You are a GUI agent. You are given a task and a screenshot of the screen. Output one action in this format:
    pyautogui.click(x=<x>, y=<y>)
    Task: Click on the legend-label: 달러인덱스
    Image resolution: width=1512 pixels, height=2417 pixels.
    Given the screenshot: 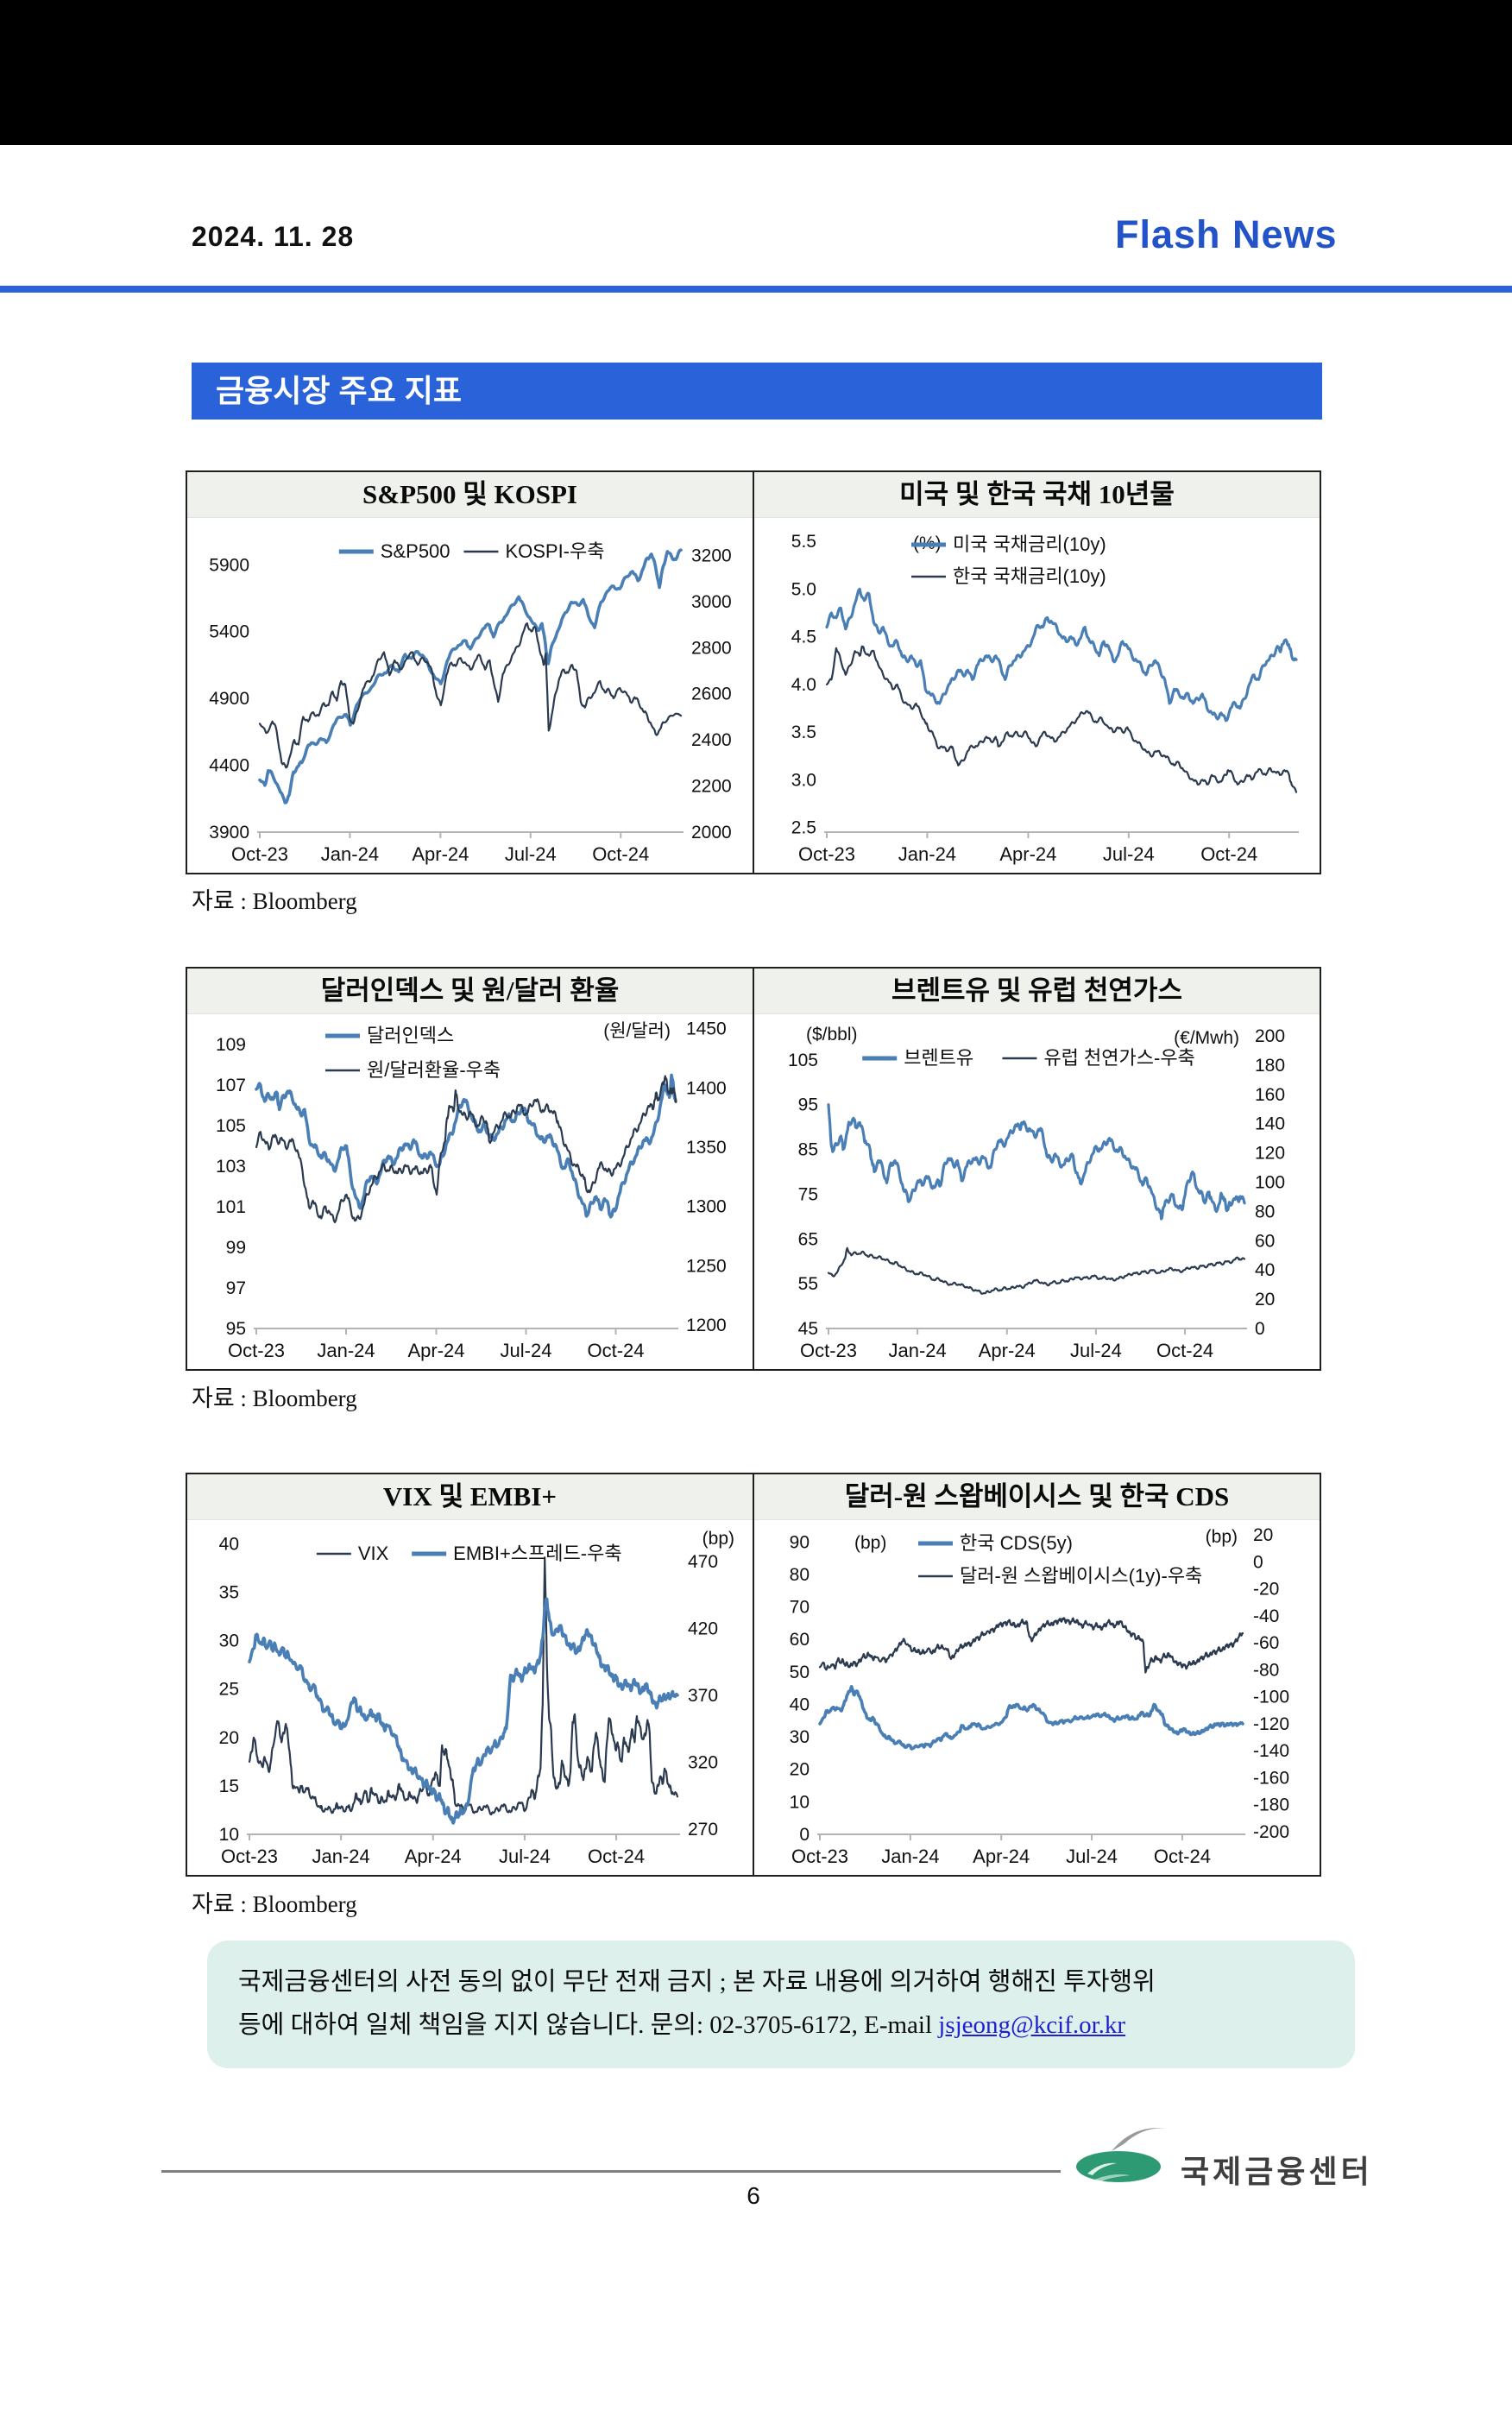 What is the action you would take?
    pyautogui.click(x=410, y=1035)
    